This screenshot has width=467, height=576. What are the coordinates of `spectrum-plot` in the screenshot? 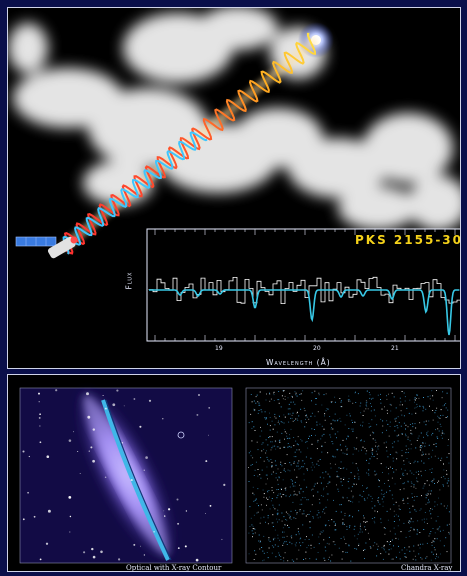 It's located at (303, 285).